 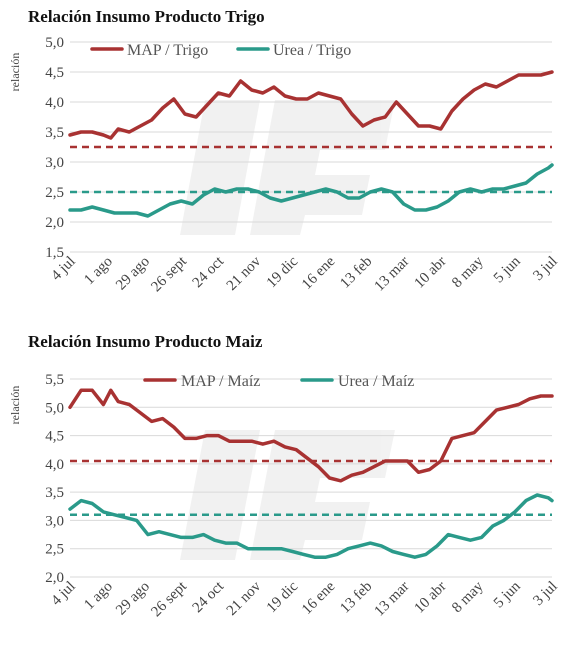 I want to click on y-tick-labels: 2,0 2,5 3,0 3,5 4,0 4,5 5,0 5,5, so click(x=54, y=479).